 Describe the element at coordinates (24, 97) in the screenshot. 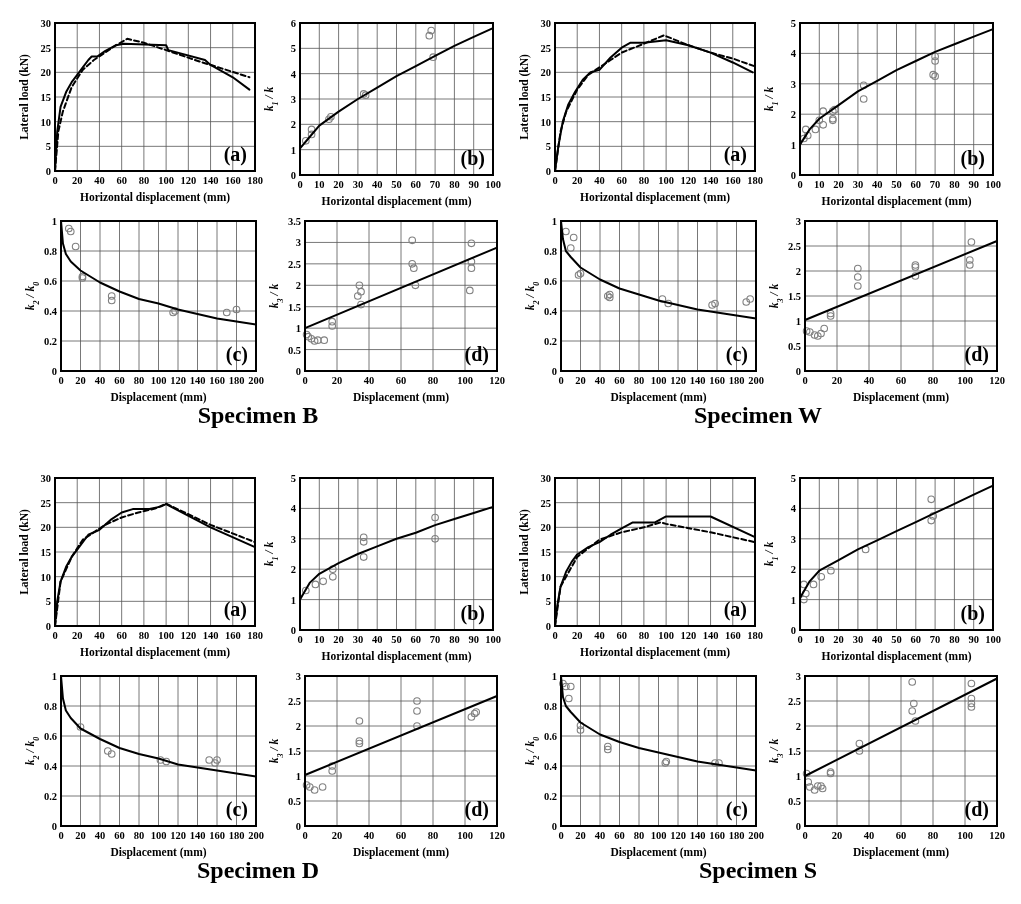

I see `y-axis-title: Lateral load (kN)` at that location.